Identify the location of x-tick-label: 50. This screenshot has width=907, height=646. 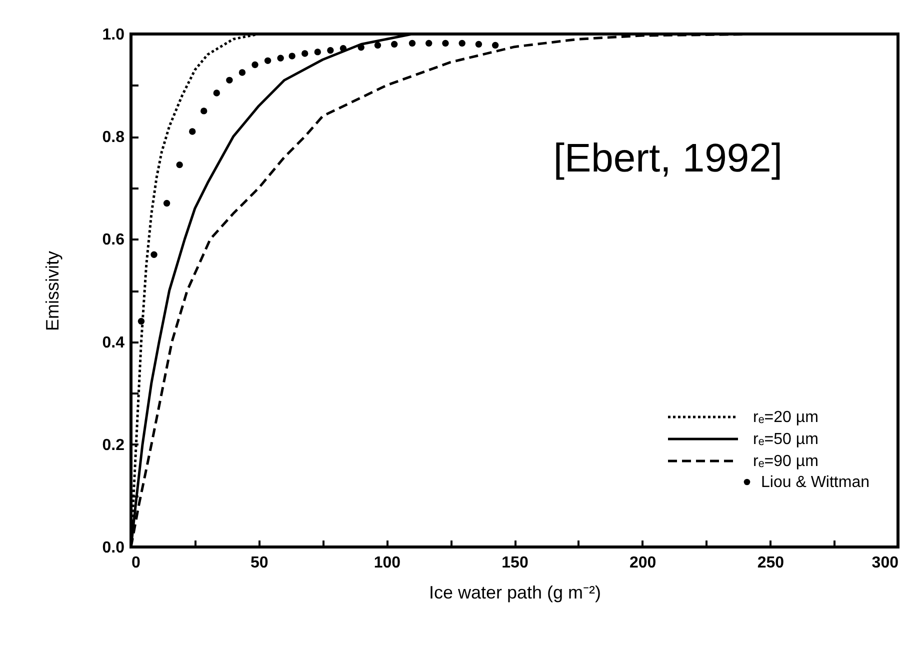
(259, 563).